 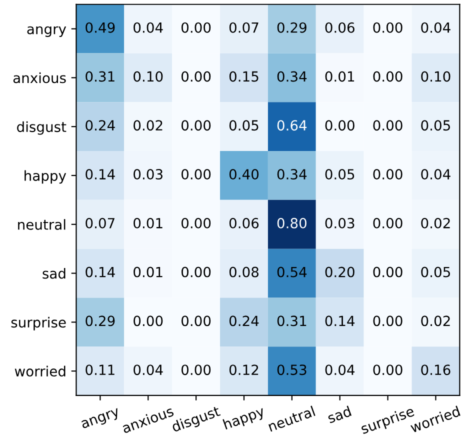 What do you see at coordinates (291, 223) in the screenshot?
I see `data-label: 0.80` at bounding box center [291, 223].